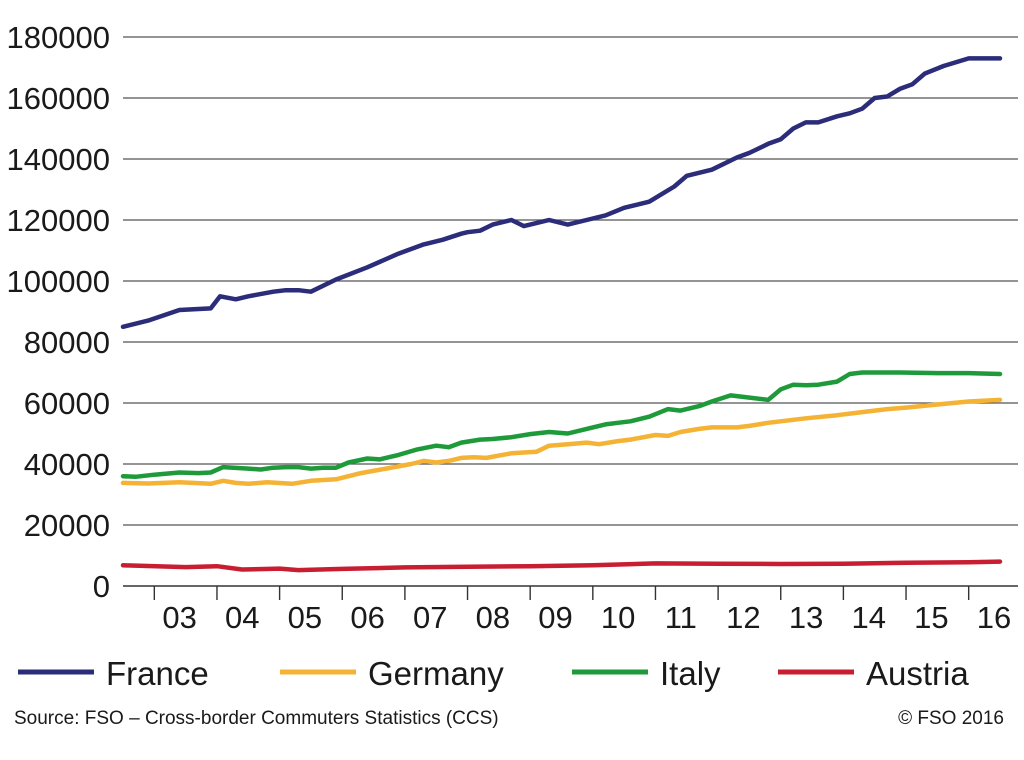 This screenshot has width=1024, height=760. Describe the element at coordinates (58, 159) in the screenshot. I see `y-tick-label: 140000` at that location.